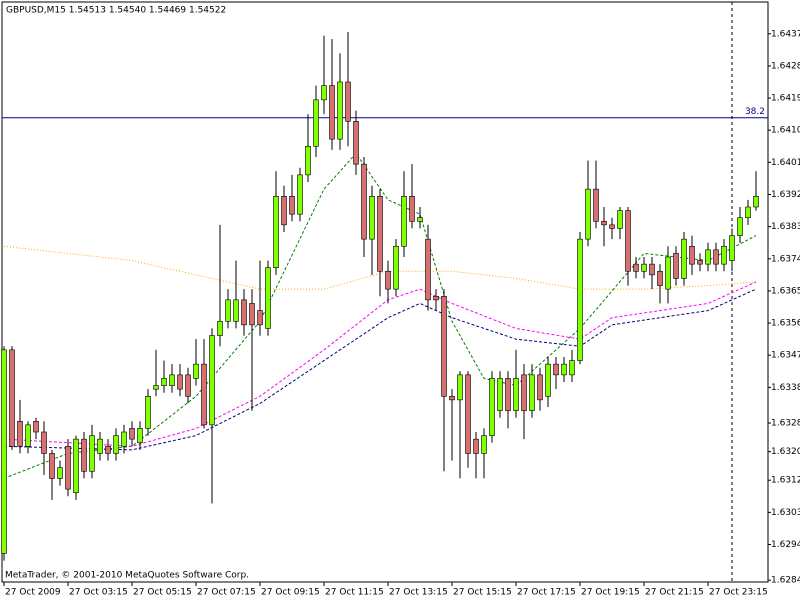  What do you see at coordinates (785, 581) in the screenshot?
I see `y-tick-label: 1.62845` at bounding box center [785, 581].